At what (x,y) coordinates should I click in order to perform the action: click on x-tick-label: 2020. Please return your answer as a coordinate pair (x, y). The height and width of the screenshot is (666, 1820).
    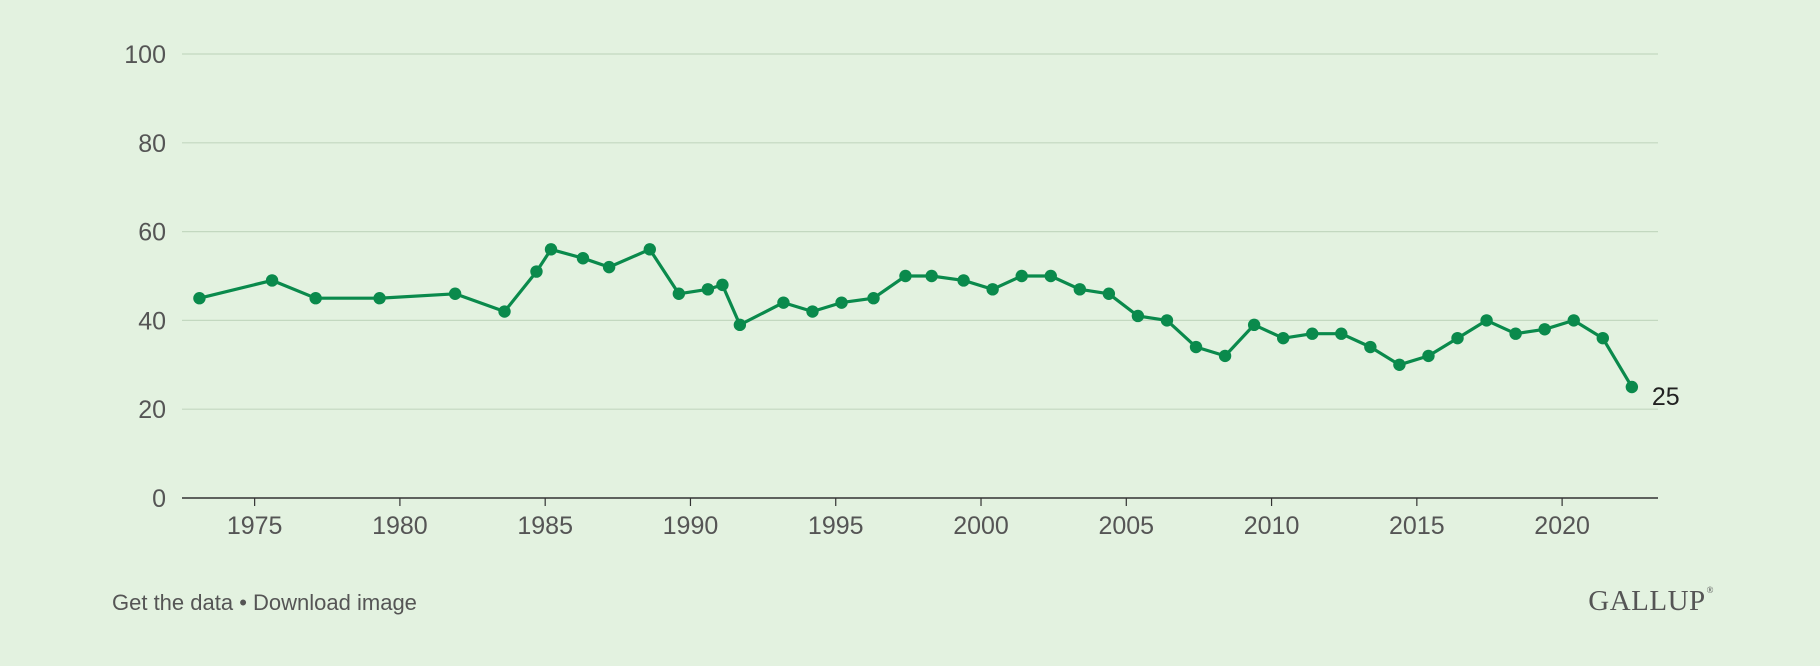
    Looking at the image, I should click on (1562, 526).